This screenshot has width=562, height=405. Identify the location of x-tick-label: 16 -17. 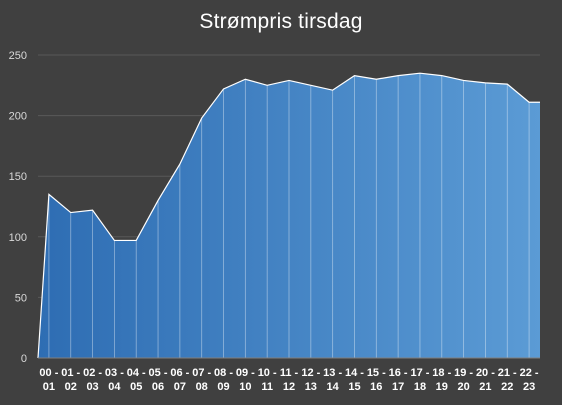
(398, 380).